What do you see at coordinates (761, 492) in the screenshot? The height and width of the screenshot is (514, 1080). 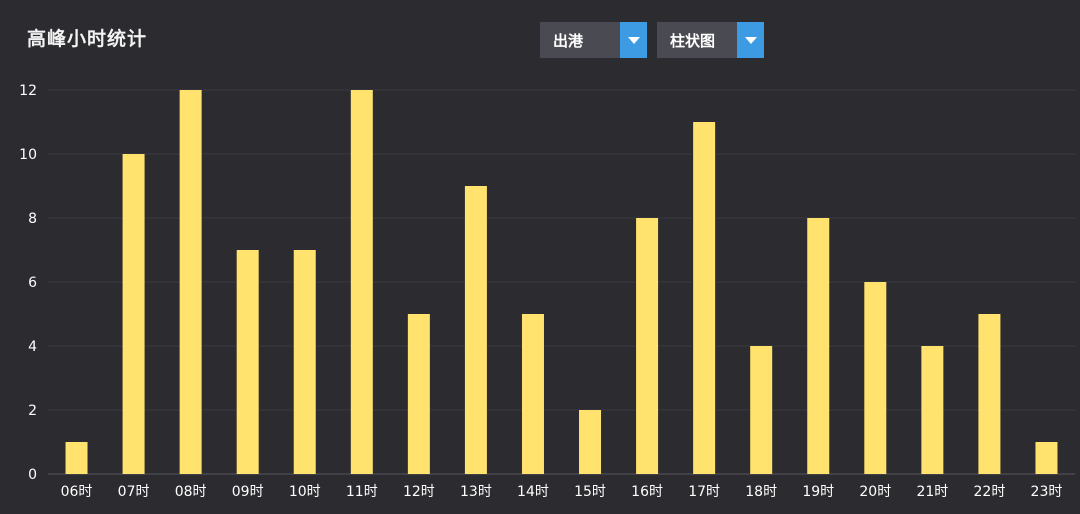 I see `x-tick-label: 18时` at bounding box center [761, 492].